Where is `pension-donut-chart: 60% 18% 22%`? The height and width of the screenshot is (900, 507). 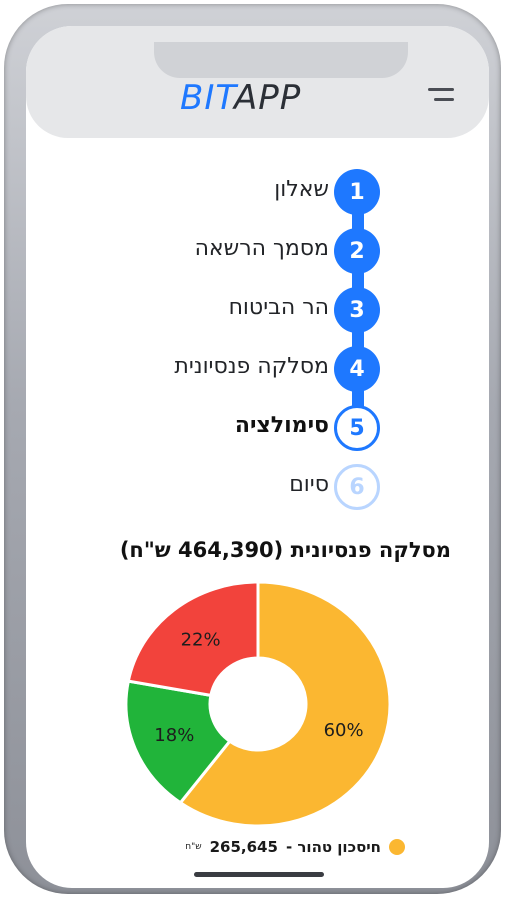
pension-donut-chart: 60% 18% 22% is located at coordinates (258, 704).